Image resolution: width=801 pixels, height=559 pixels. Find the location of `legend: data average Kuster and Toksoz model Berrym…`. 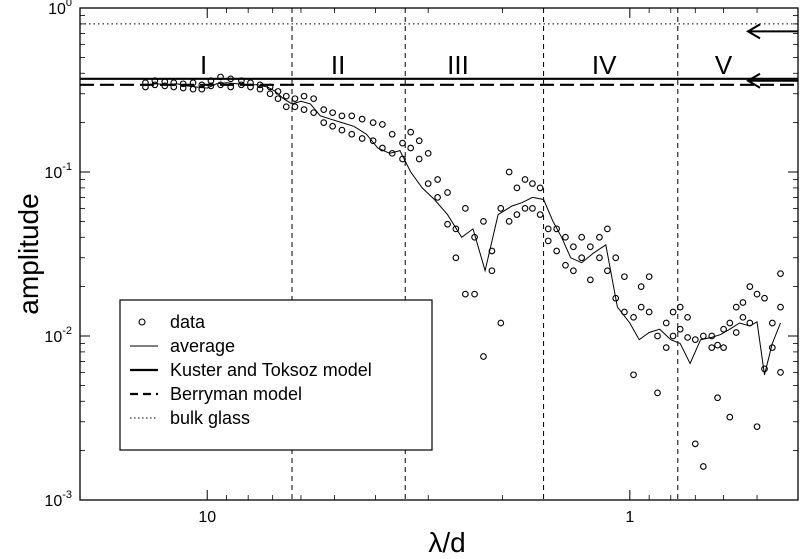

legend: data average Kuster and Toksoz model Berrym… is located at coordinates (276, 375).